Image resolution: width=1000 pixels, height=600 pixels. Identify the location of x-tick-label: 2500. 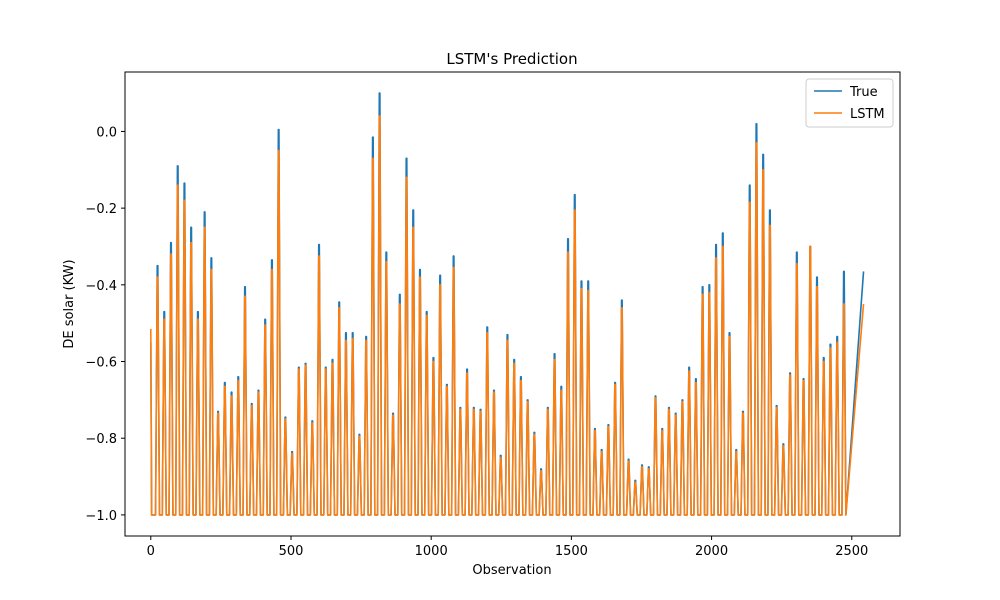
(851, 551).